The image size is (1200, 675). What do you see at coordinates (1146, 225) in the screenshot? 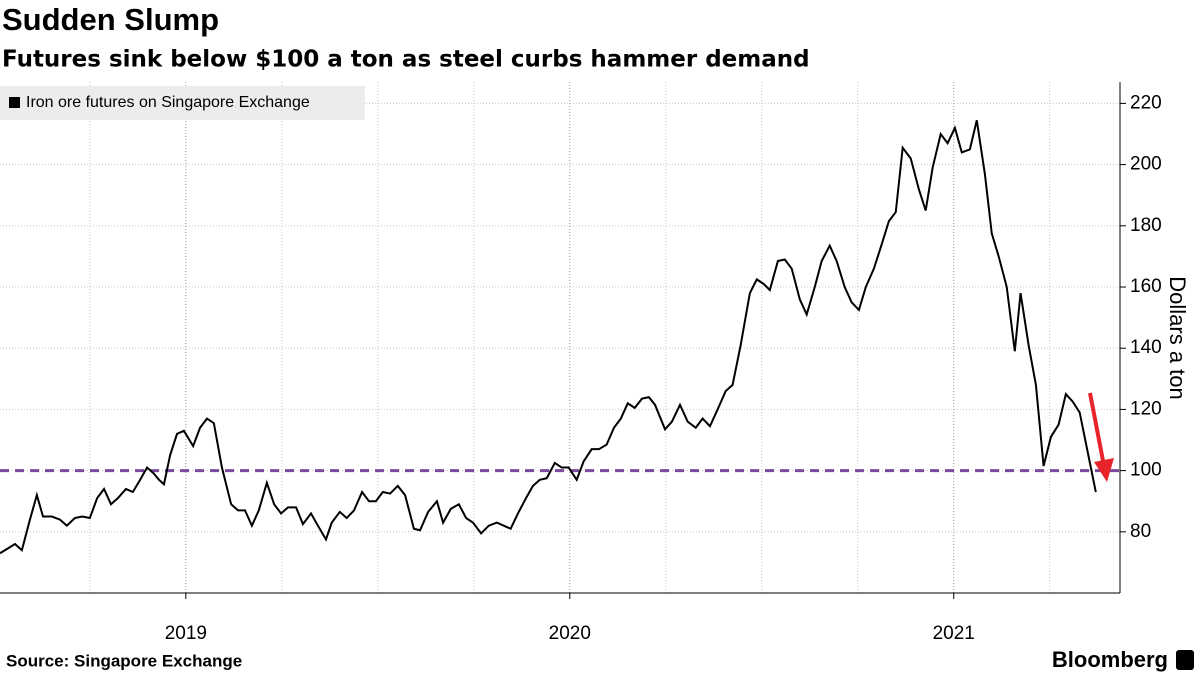
I see `y-tick-label: 180` at bounding box center [1146, 225].